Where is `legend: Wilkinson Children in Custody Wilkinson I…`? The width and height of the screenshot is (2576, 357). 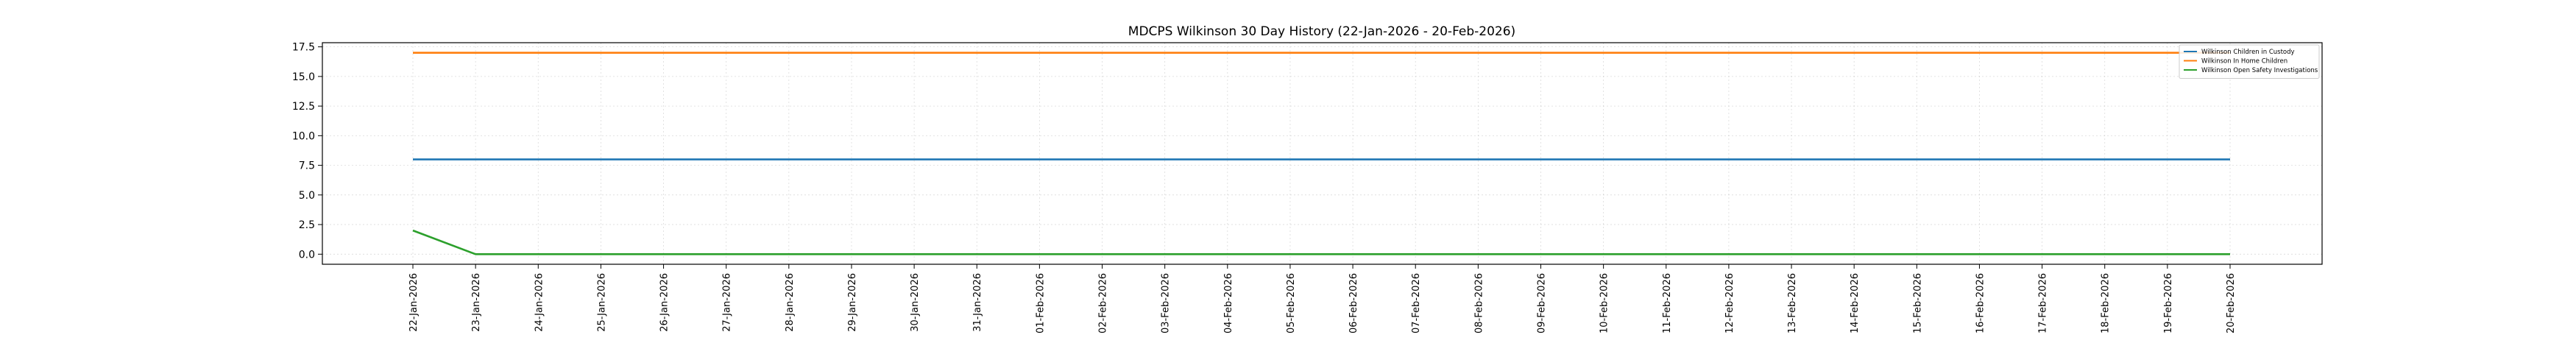 legend: Wilkinson Children in Custody Wilkinson I… is located at coordinates (2249, 62).